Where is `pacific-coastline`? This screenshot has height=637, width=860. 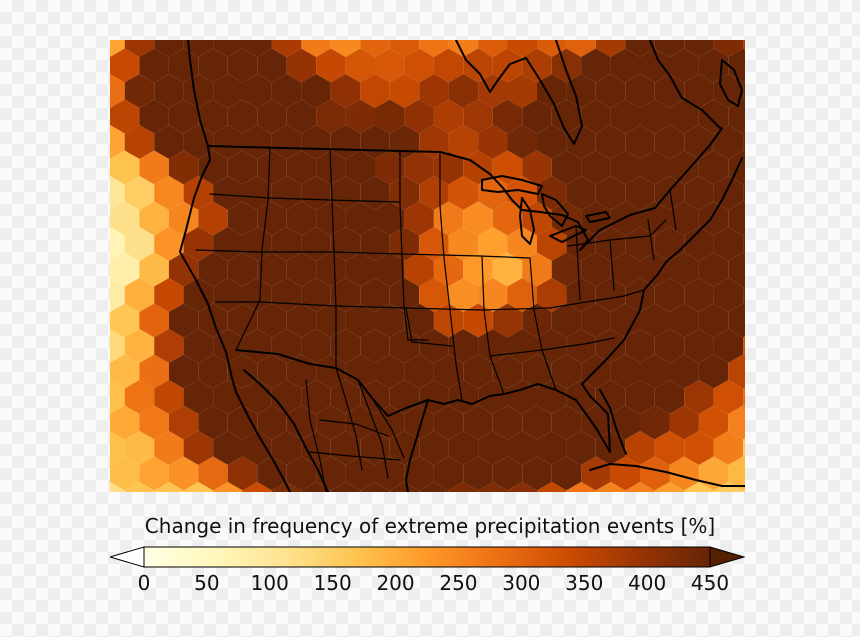 pacific-coastline is located at coordinates (208, 269).